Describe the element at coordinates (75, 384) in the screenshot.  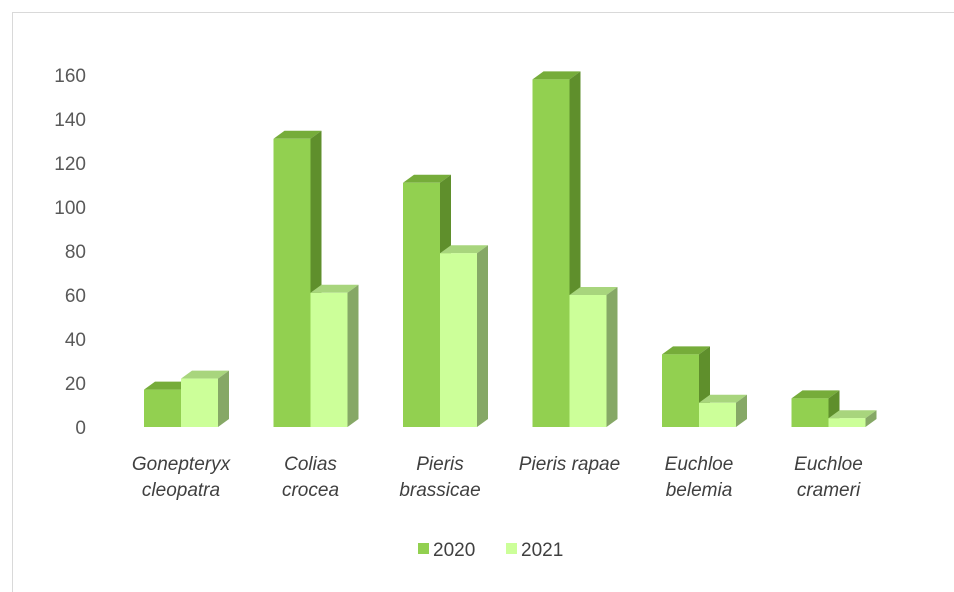
I see `y-tick-label: 20` at that location.